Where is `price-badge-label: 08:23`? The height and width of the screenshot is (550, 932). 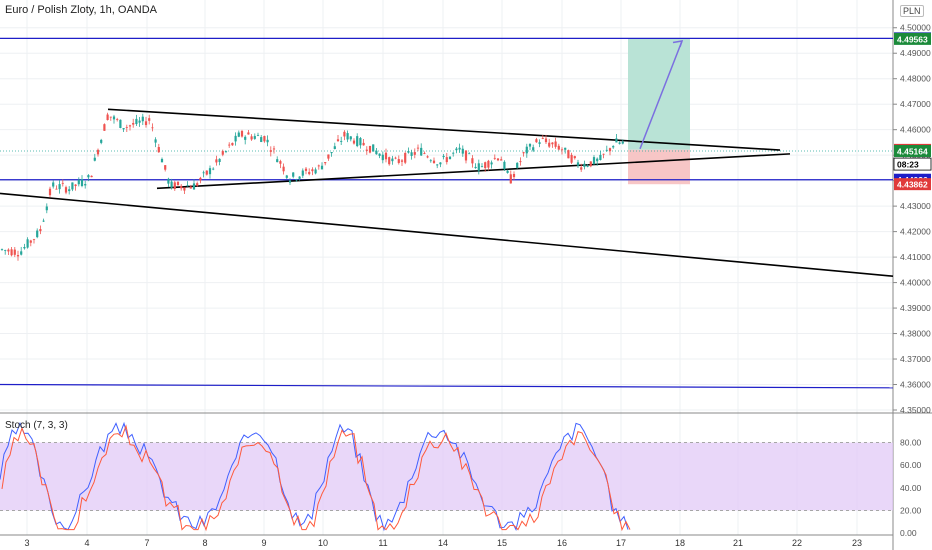 price-badge-label: 08:23 is located at coordinates (908, 165).